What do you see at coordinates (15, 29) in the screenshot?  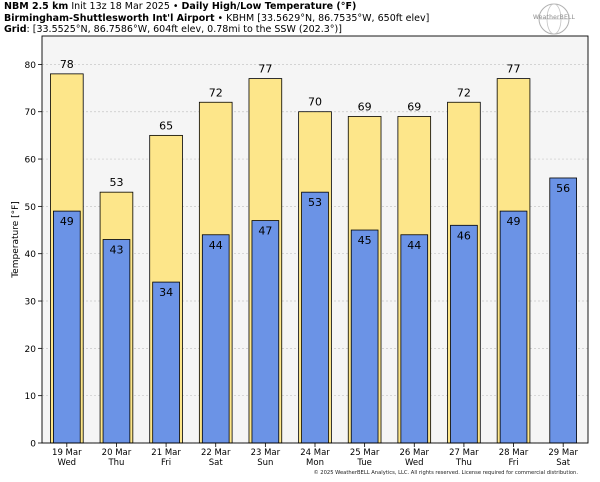 I see `grid-label: Grid` at bounding box center [15, 29].